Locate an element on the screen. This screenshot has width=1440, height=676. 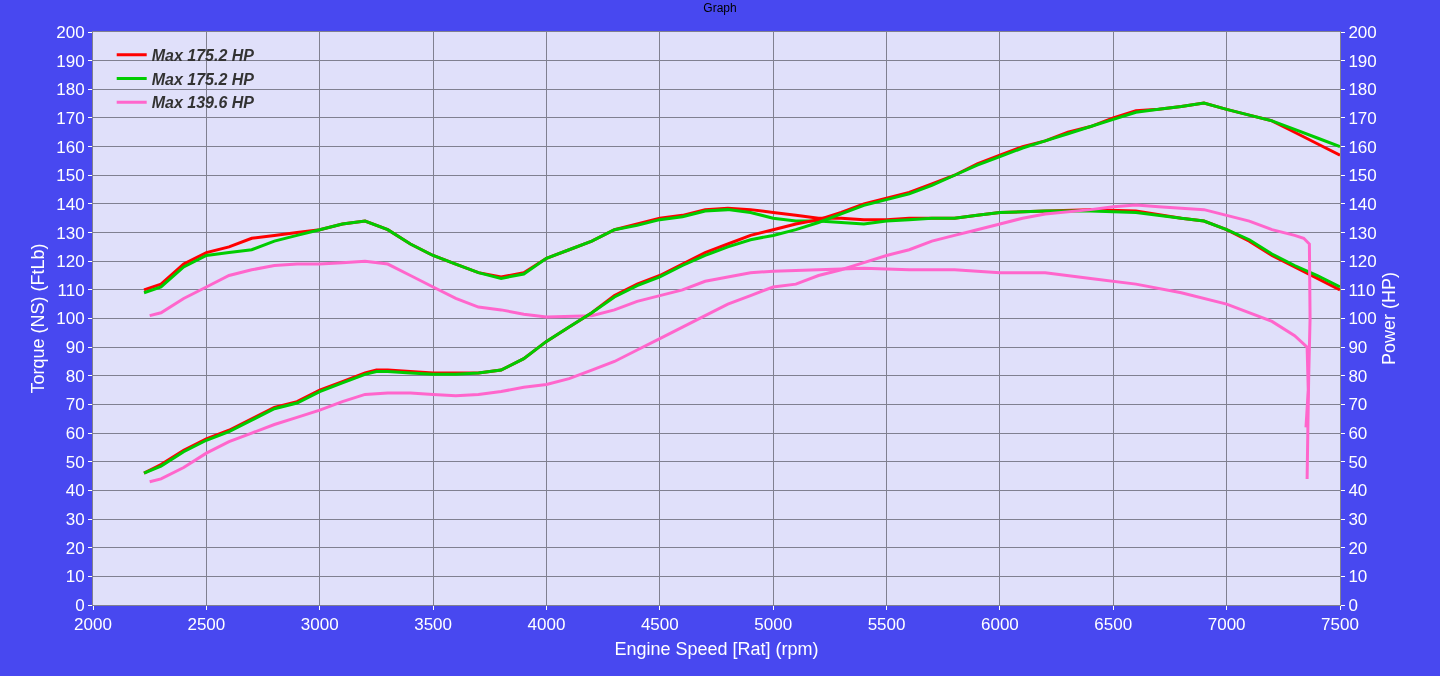
y-tick-label: 20 is located at coordinates (75, 548).